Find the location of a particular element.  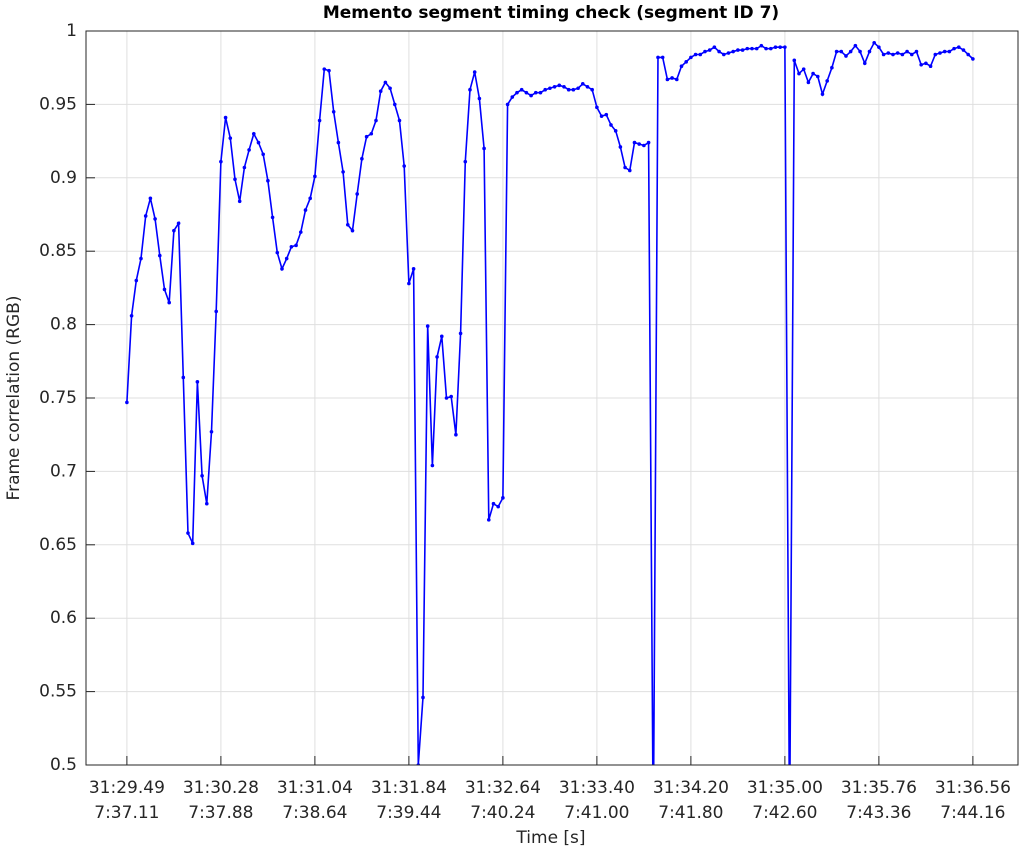

y-tick-label: 0.8 is located at coordinates (63, 325).